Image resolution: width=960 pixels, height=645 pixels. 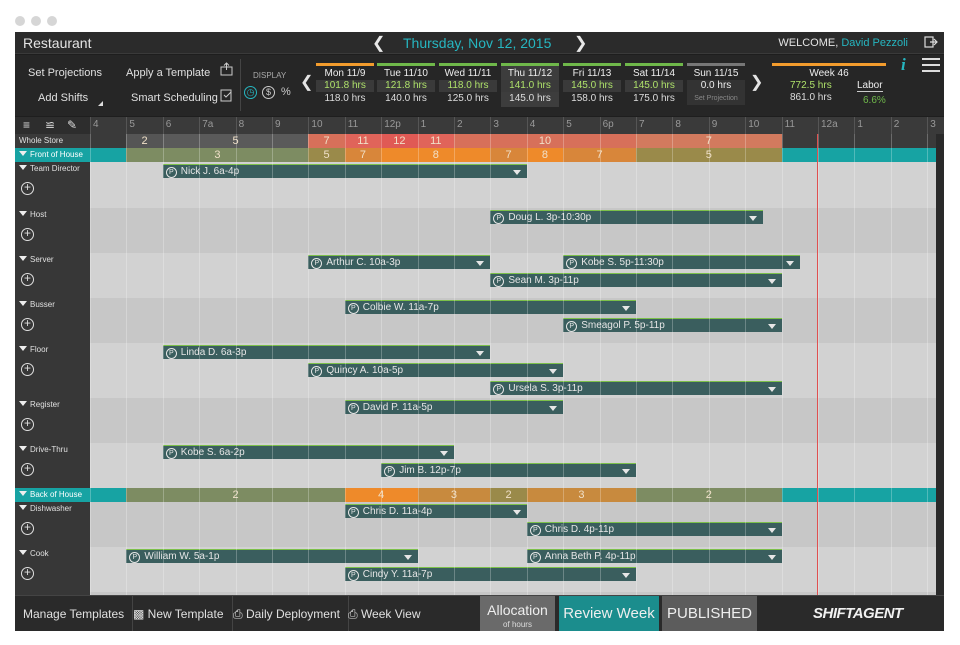 What do you see at coordinates (379, 43) in the screenshot?
I see `previous-day-arrow-icon: ❮` at bounding box center [379, 43].